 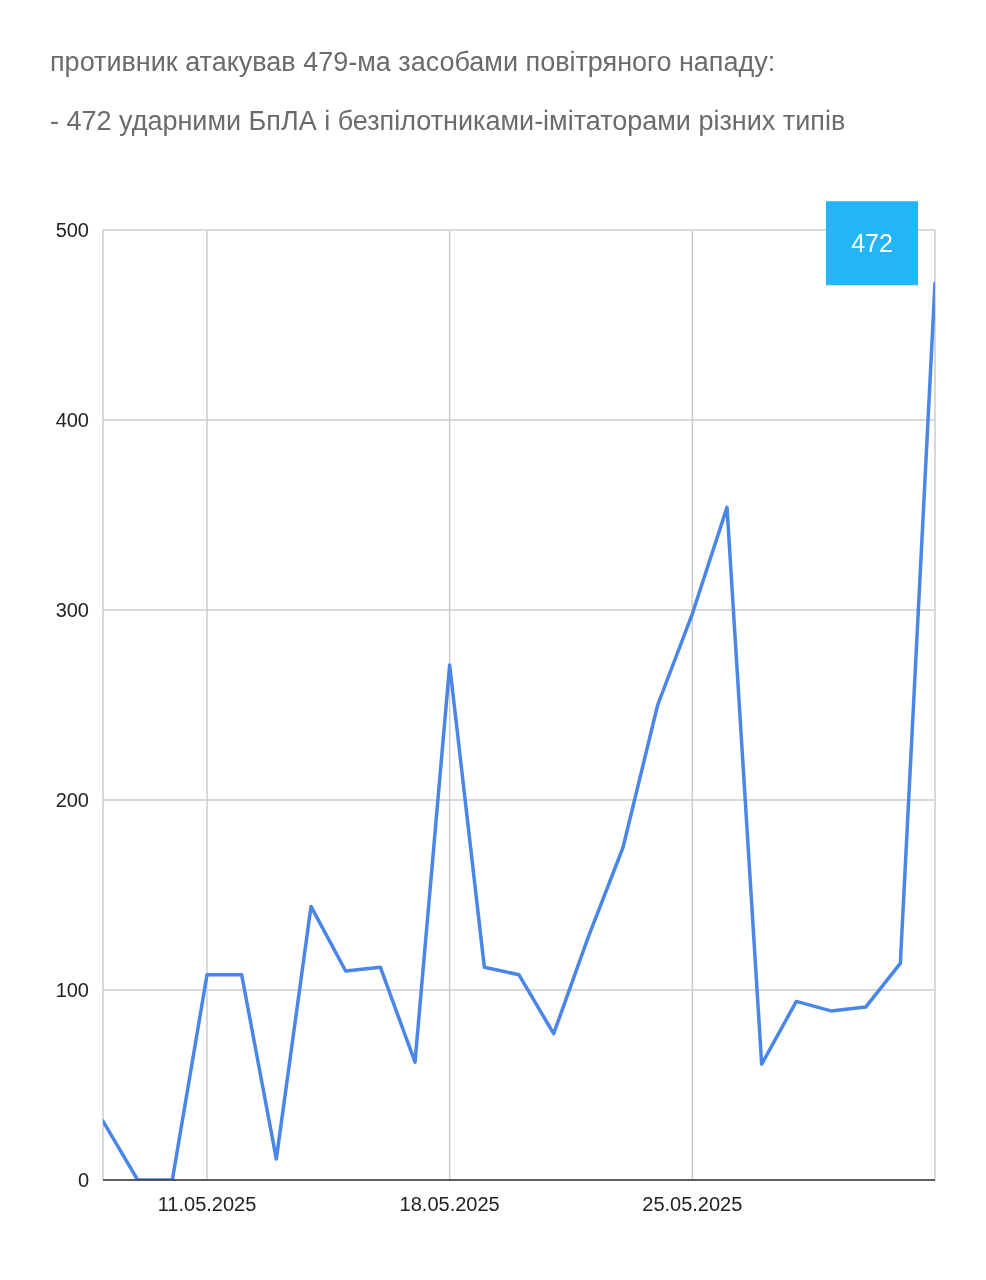 I want to click on y-tick-label: 400, so click(x=72, y=420).